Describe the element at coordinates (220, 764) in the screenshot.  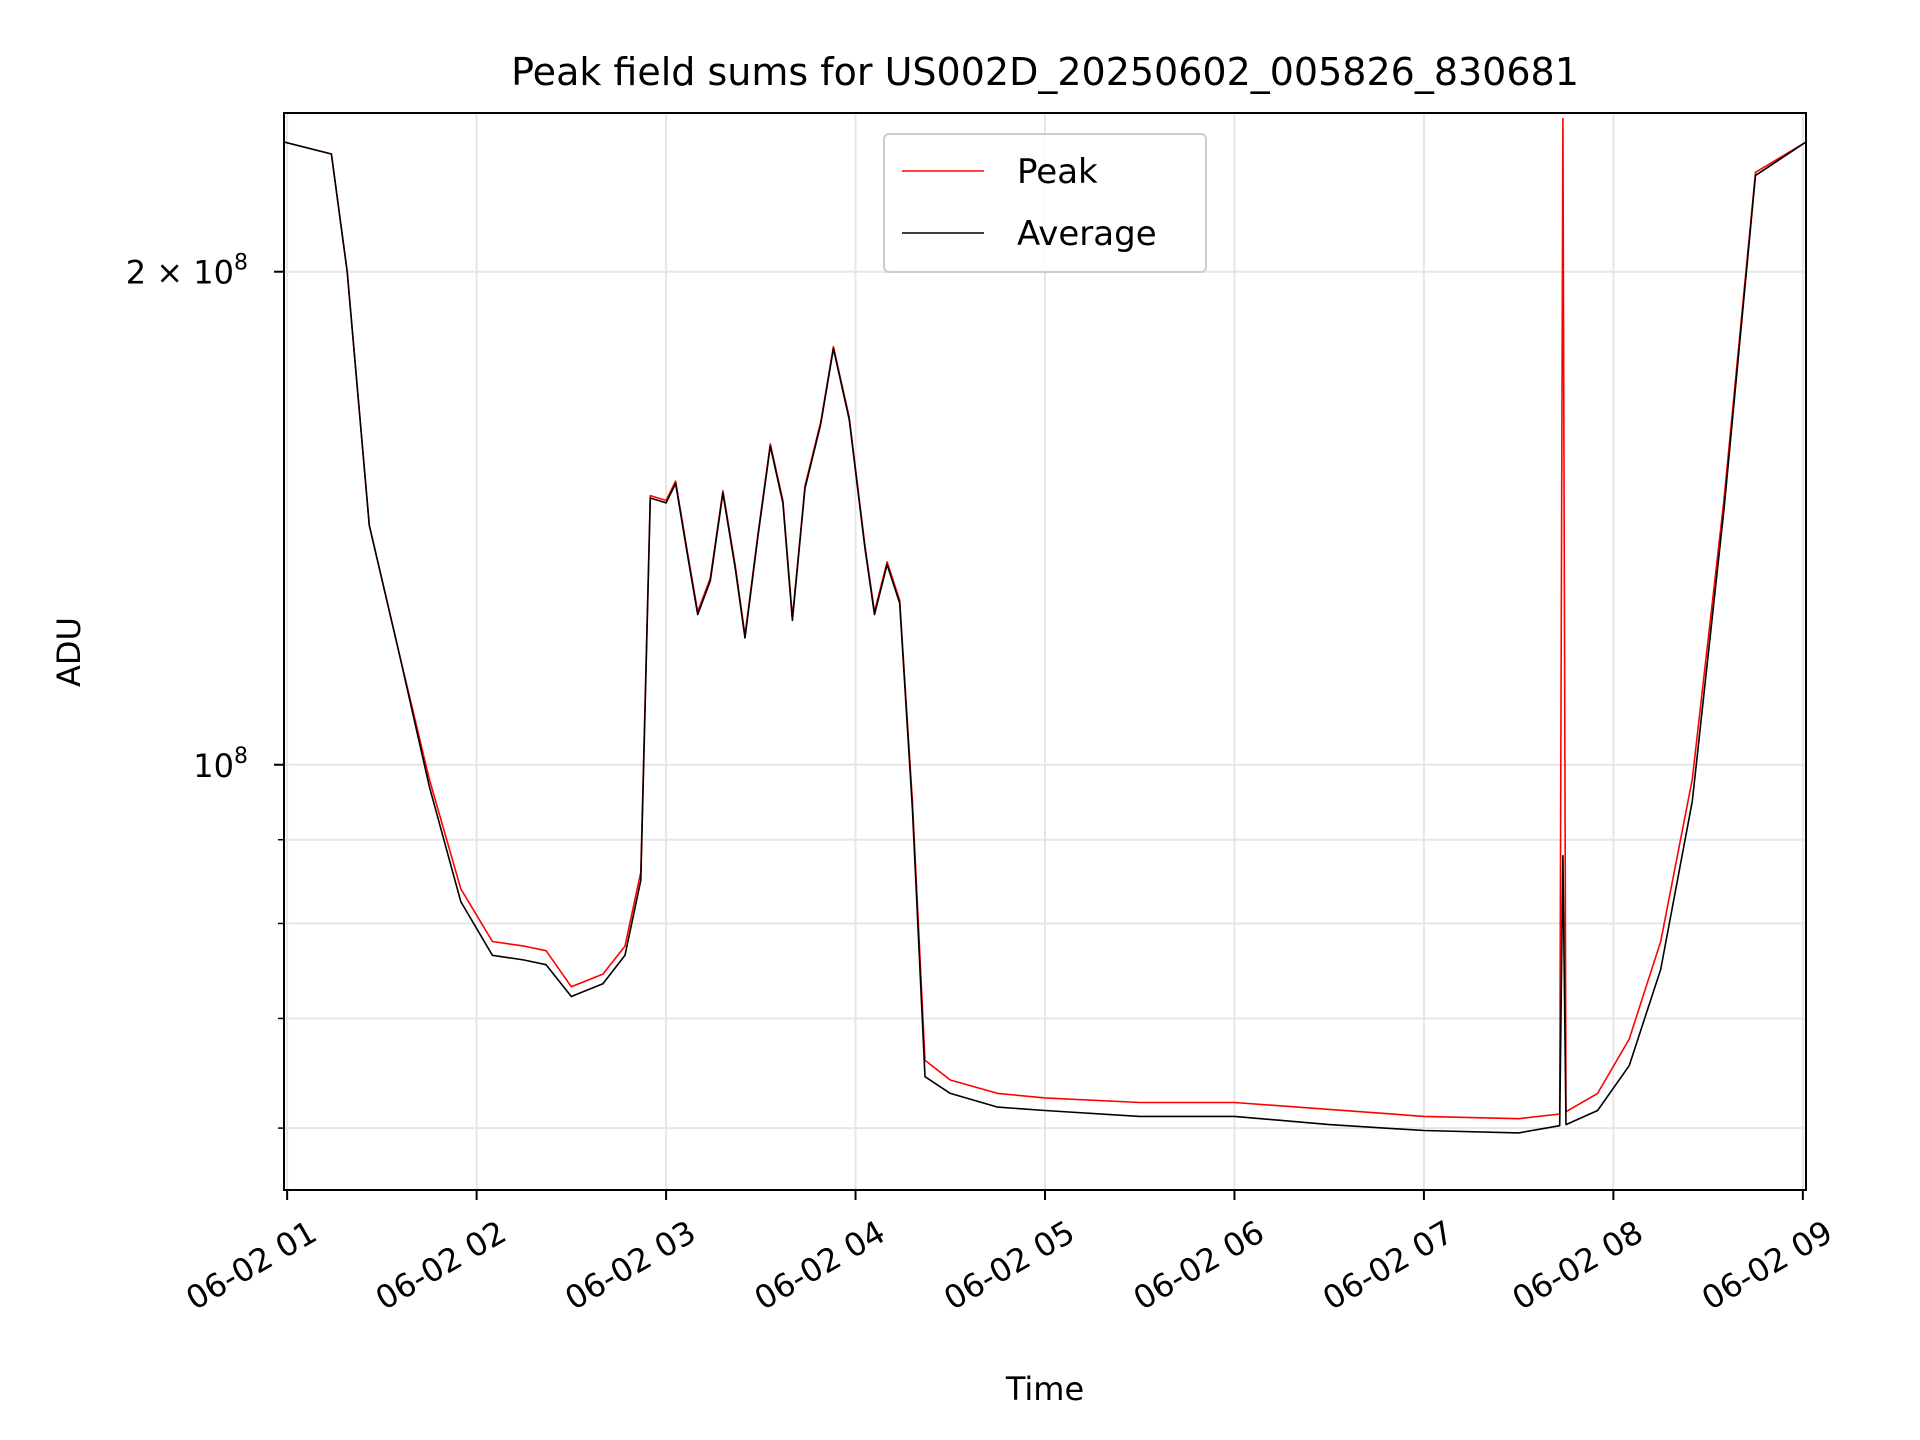
I see `y-tick-label: 108` at that location.